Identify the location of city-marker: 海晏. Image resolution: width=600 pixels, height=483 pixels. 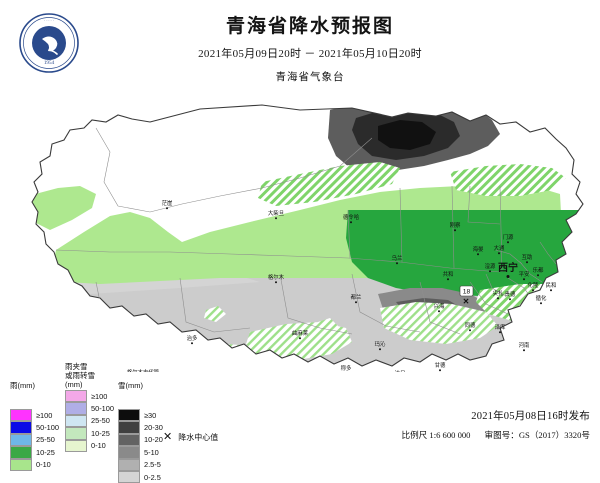
(478, 250).